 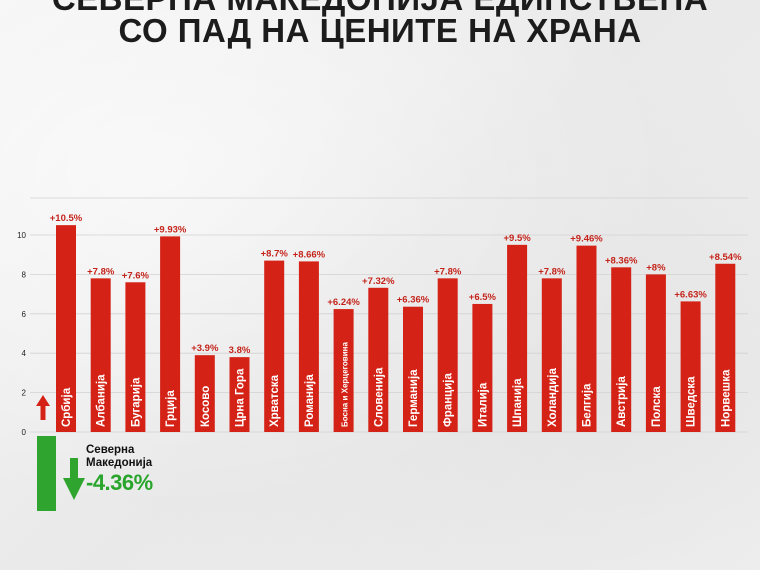 I want to click on data-label: +6.5%, so click(x=483, y=297).